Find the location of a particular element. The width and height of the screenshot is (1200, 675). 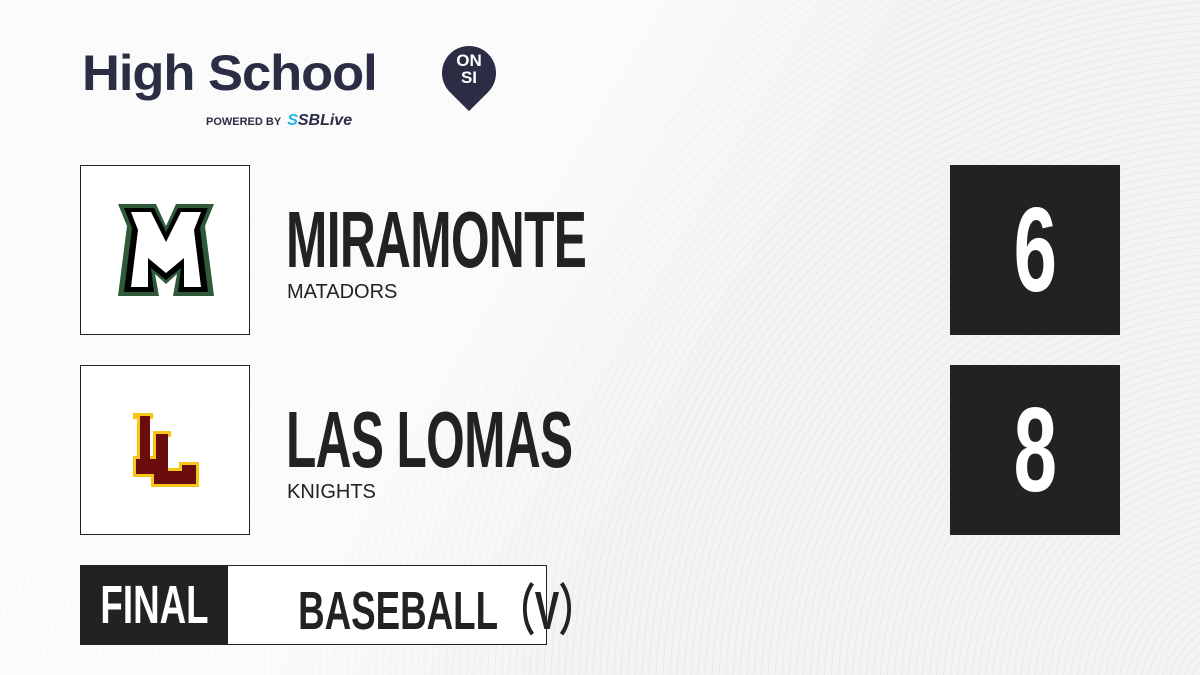

game-status-bar: FINAL BASEBALL（V） is located at coordinates (338, 605).